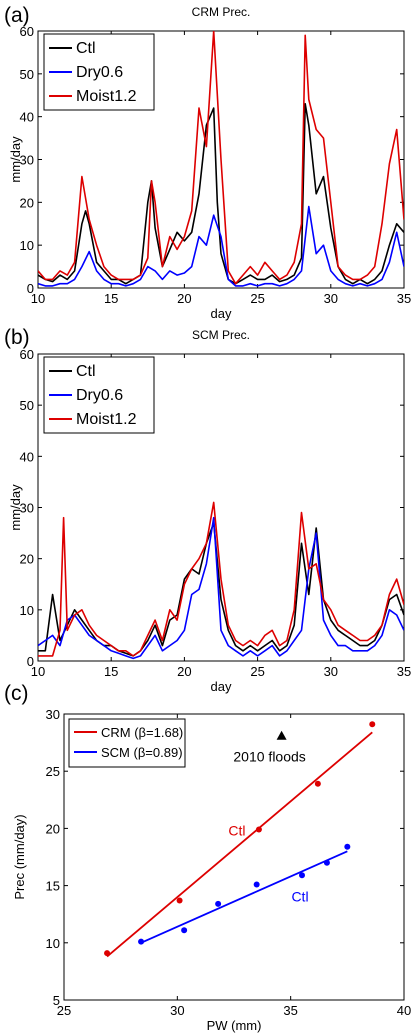 The image size is (415, 1036). Describe the element at coordinates (221, 335) in the screenshot. I see `chart-title: SCM Prec.` at that location.